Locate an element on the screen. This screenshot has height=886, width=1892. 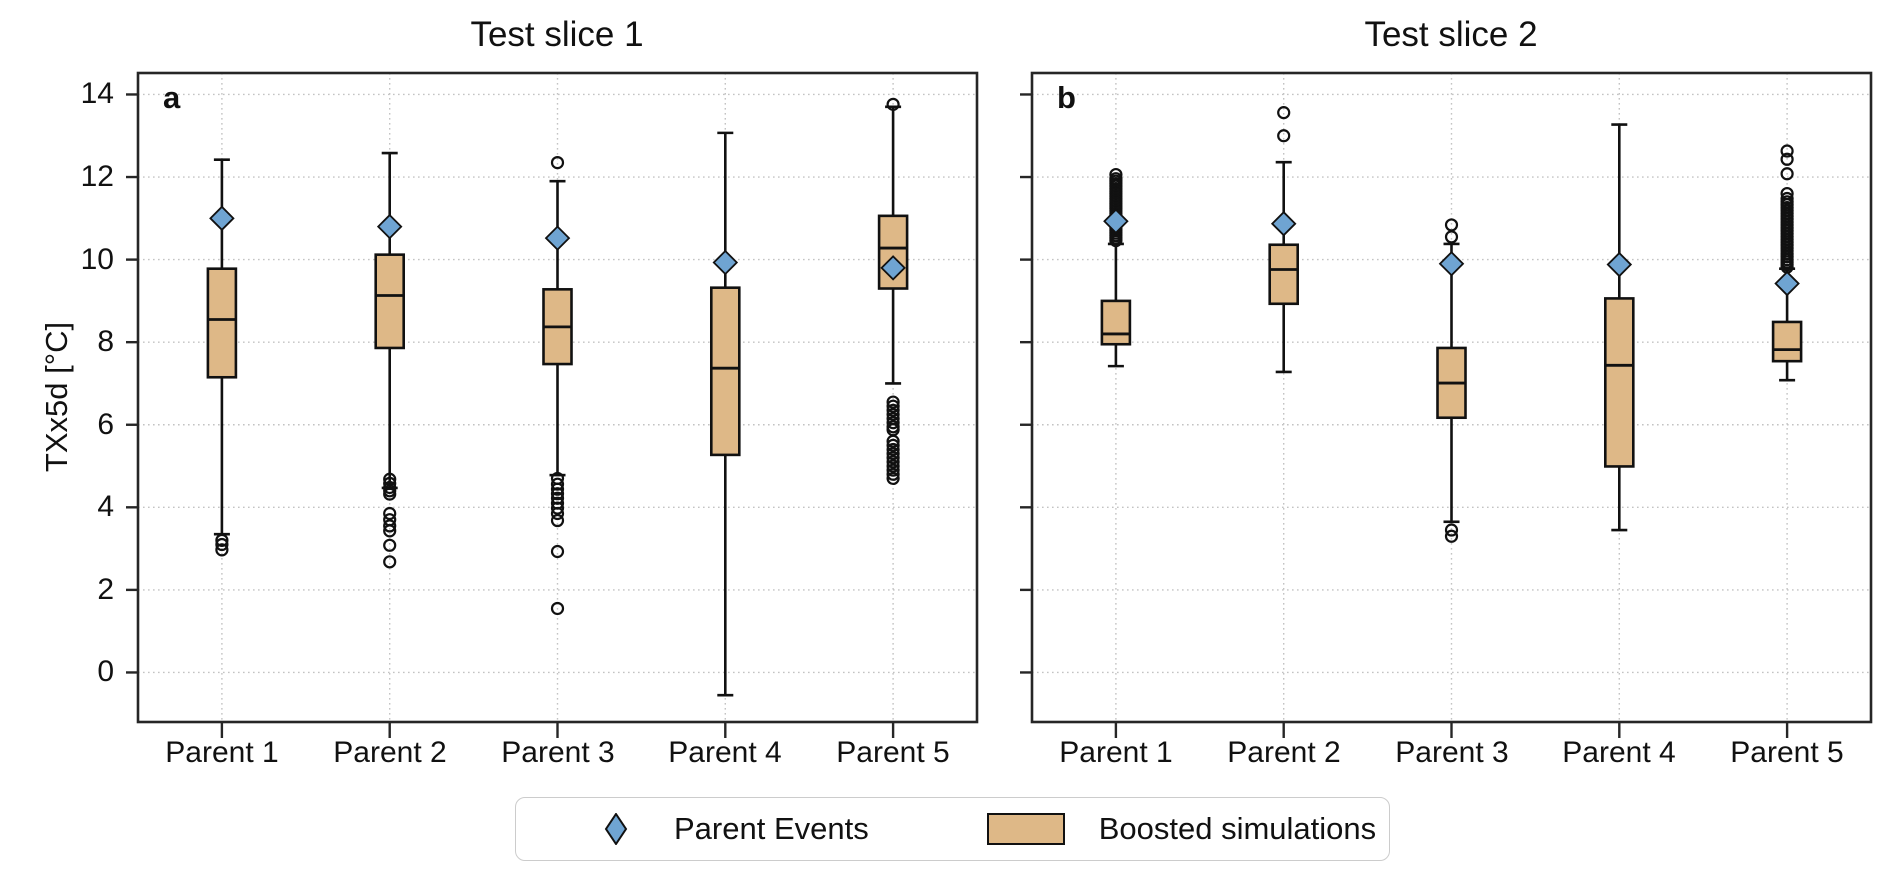
legend-label-boosted-simulations: Boosted simulations is located at coordinates (1237, 828).